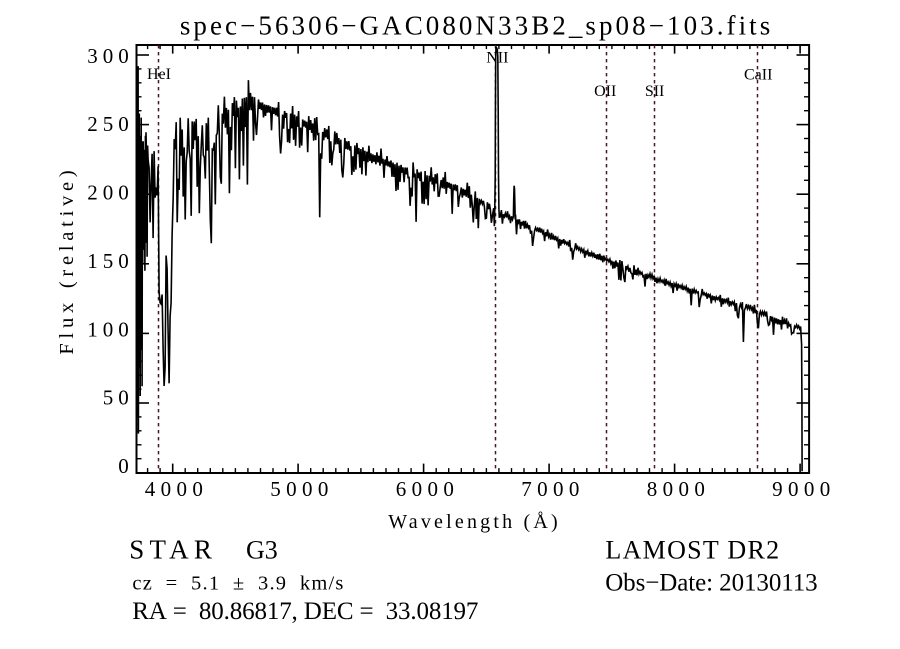  What do you see at coordinates (428, 489) in the screenshot?
I see `svg-text: 6000` at bounding box center [428, 489].